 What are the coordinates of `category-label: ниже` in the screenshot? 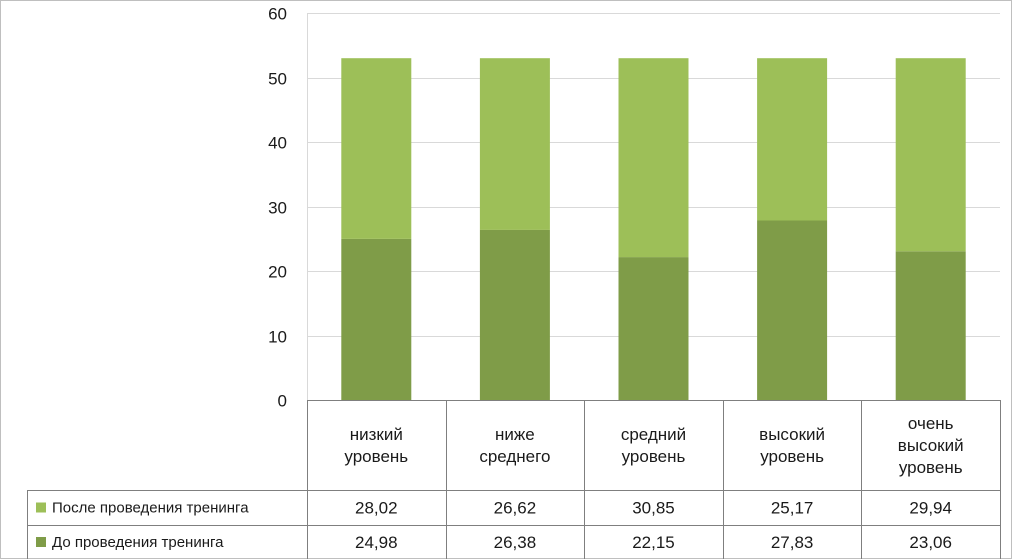 It's located at (515, 434).